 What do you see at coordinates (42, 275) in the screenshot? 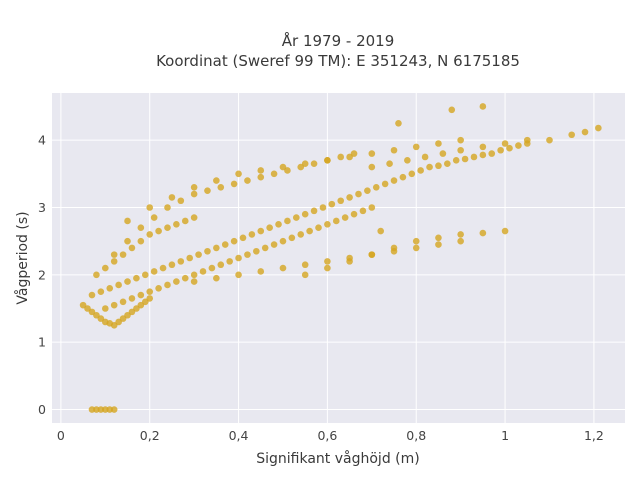
I see `y-axis-ticks: 0 1 2 3 4` at bounding box center [42, 275].